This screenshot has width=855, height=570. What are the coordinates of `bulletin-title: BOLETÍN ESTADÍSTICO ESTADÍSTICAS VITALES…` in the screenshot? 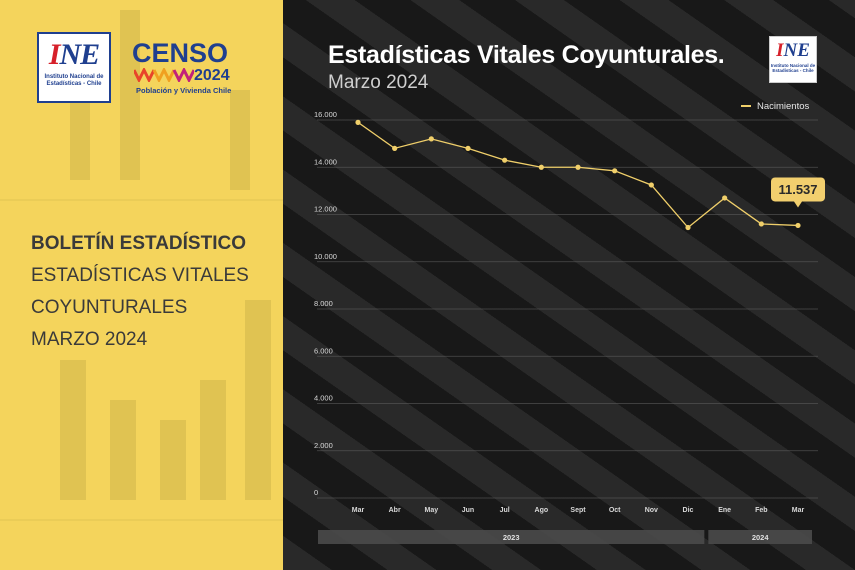 It's located at (153, 292).